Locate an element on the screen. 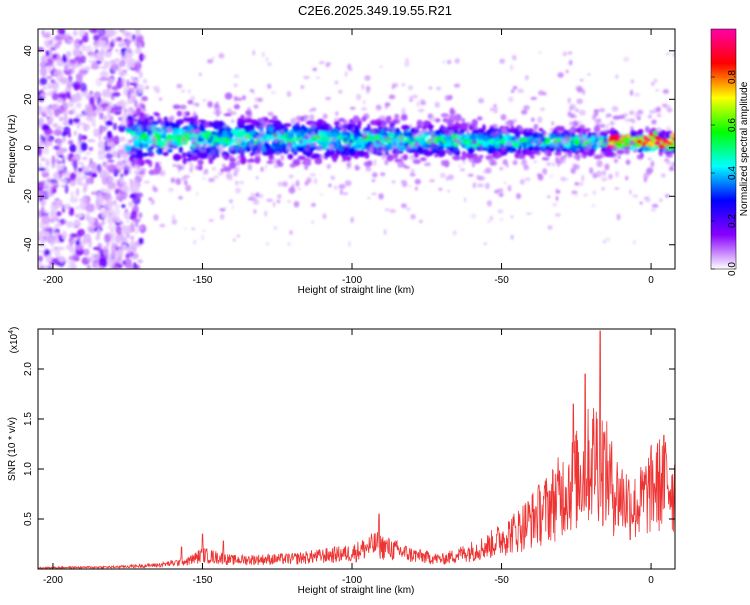  y-tick-label: -20 is located at coordinates (28, 196).